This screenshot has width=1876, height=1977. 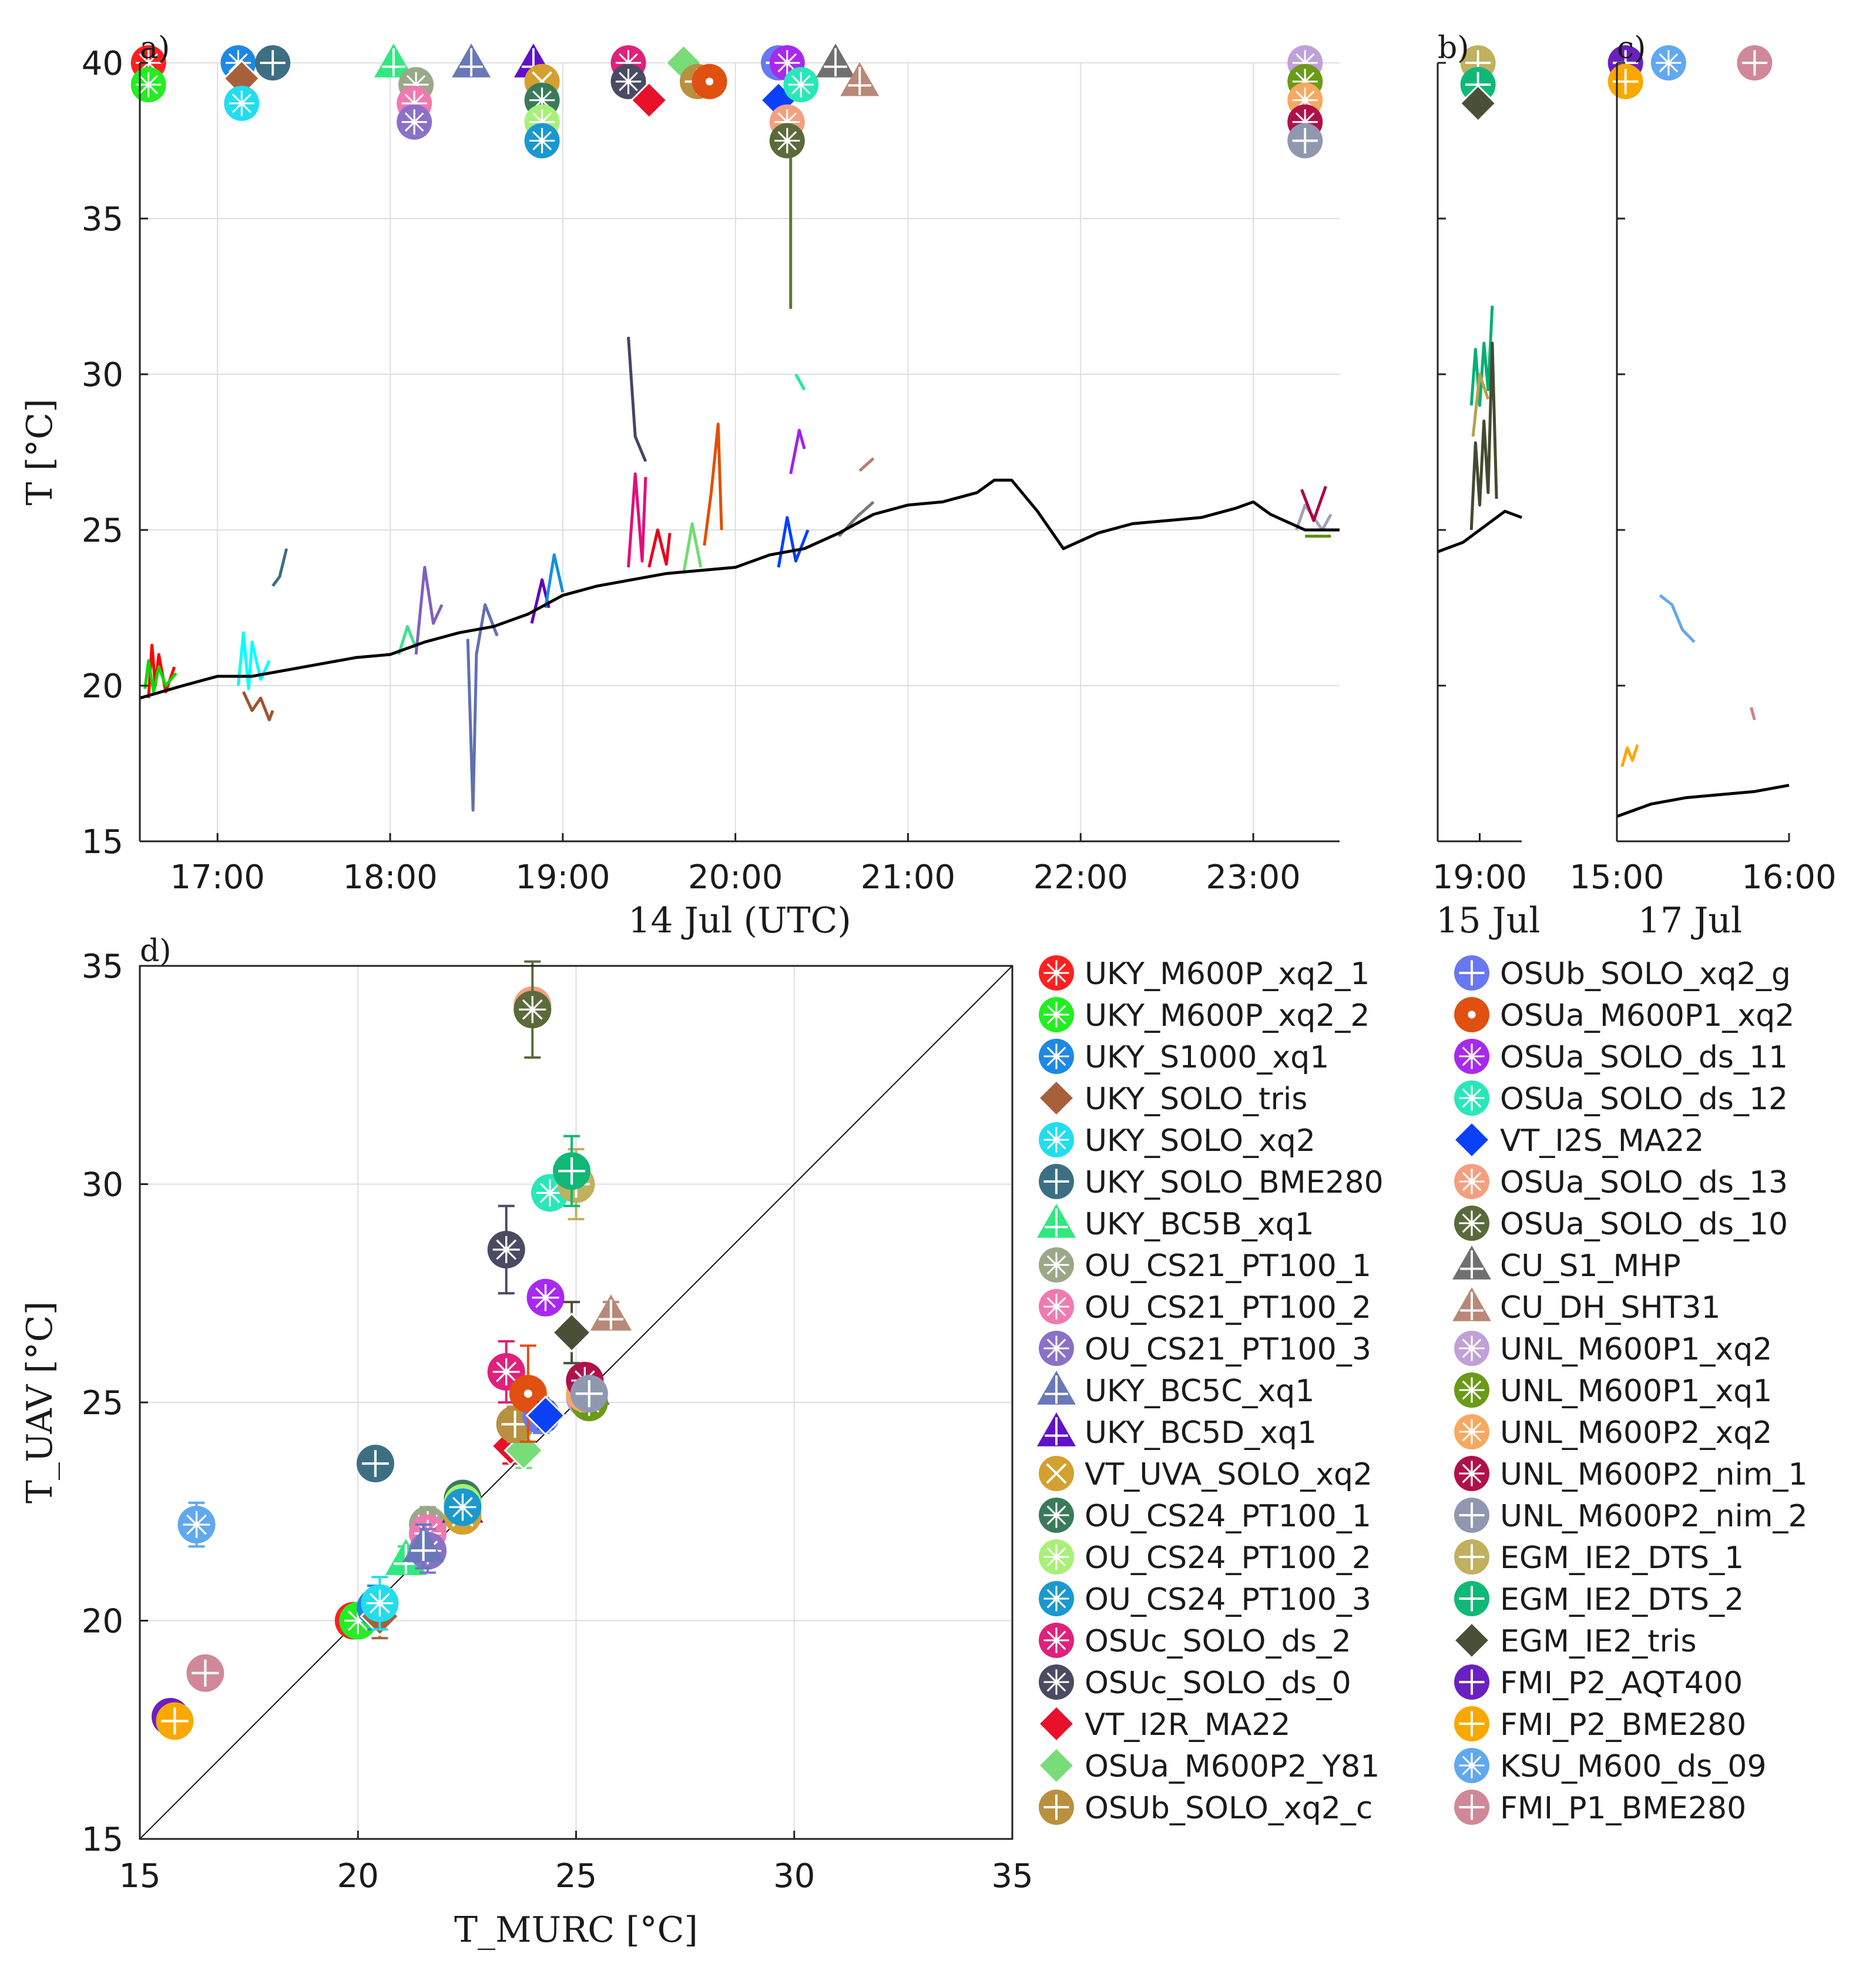 What do you see at coordinates (1228, 1308) in the screenshot?
I see `legend-label: OU_CS21_PT100_2` at bounding box center [1228, 1308].